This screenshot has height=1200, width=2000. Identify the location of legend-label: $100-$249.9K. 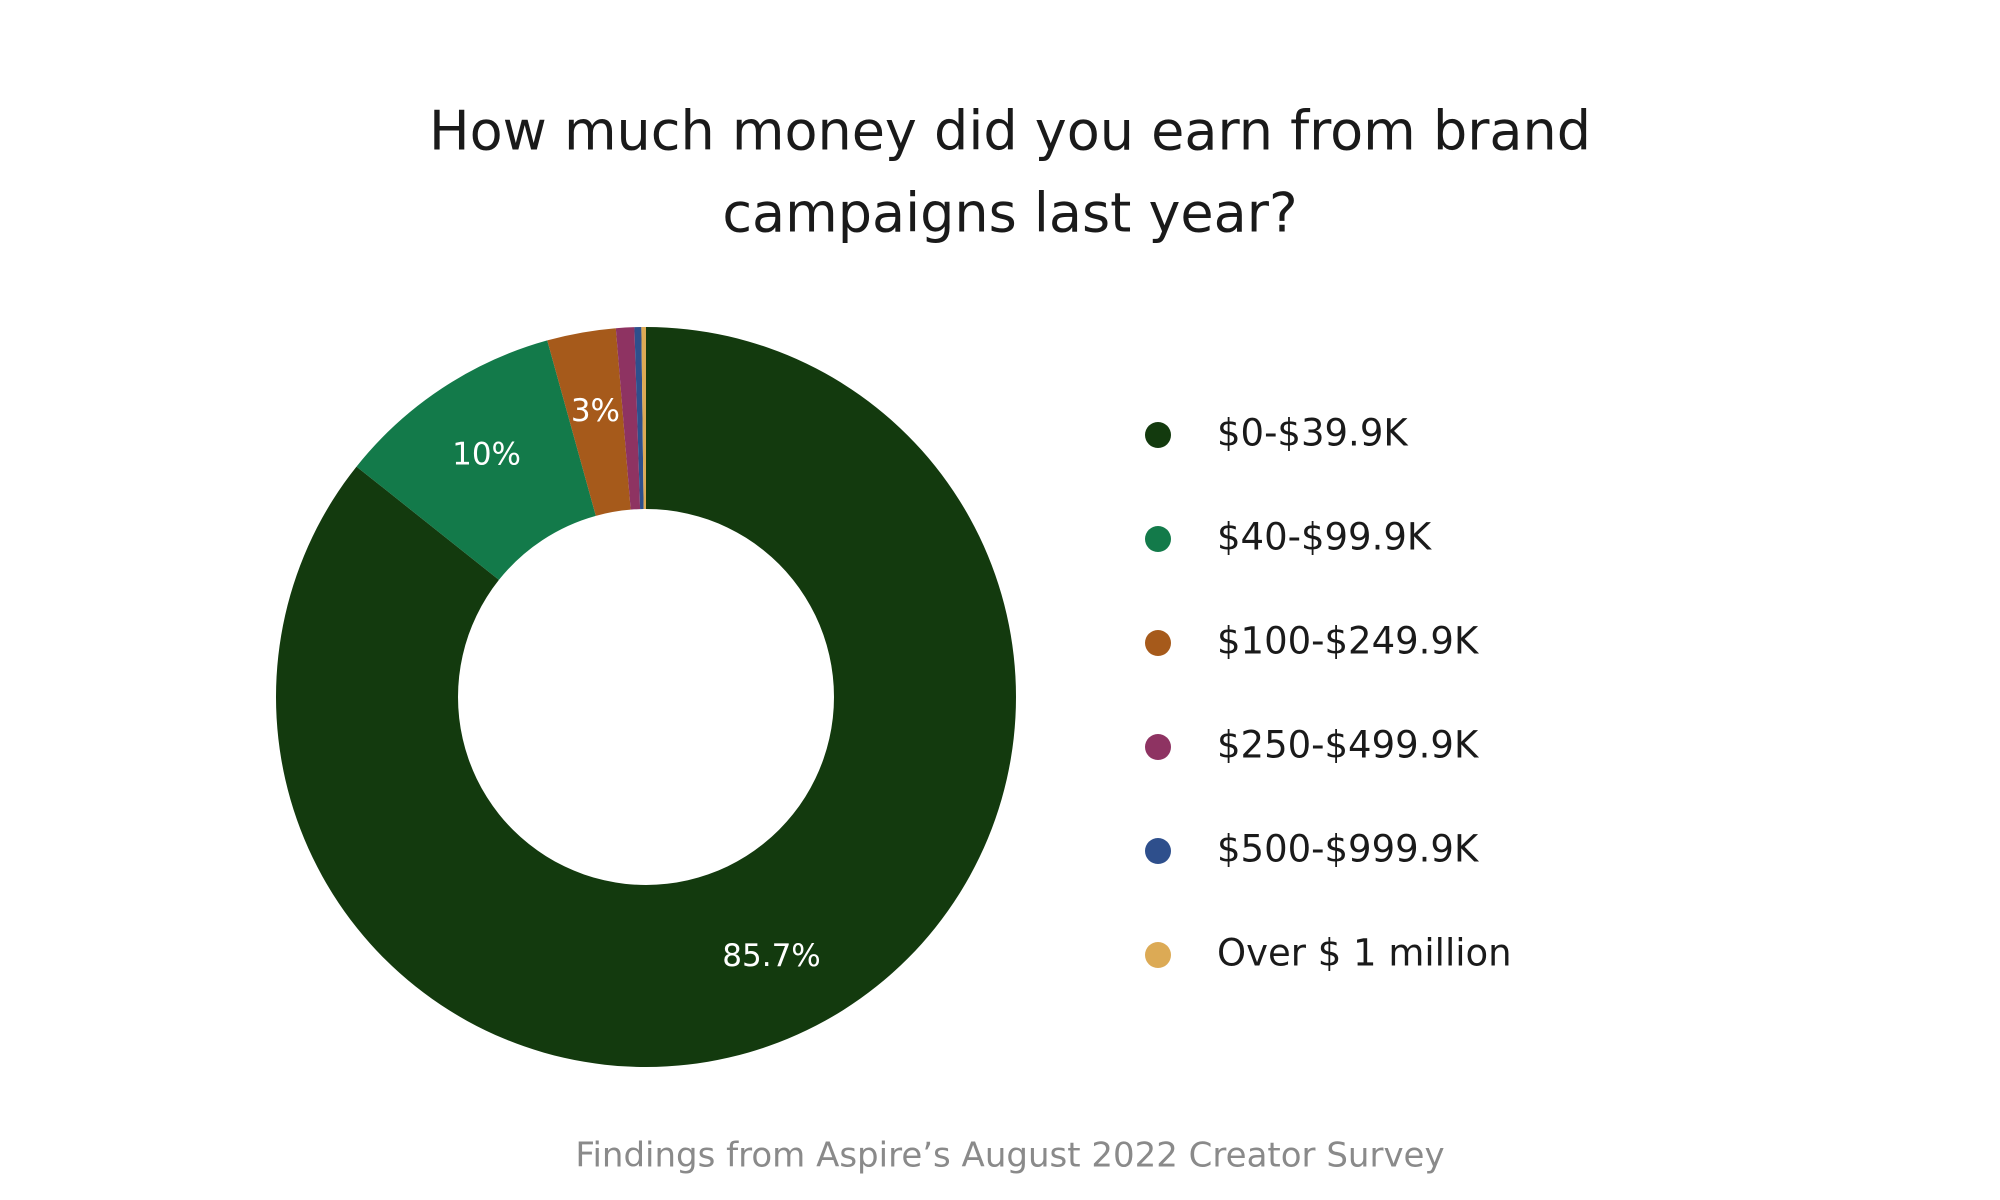
(1348, 641).